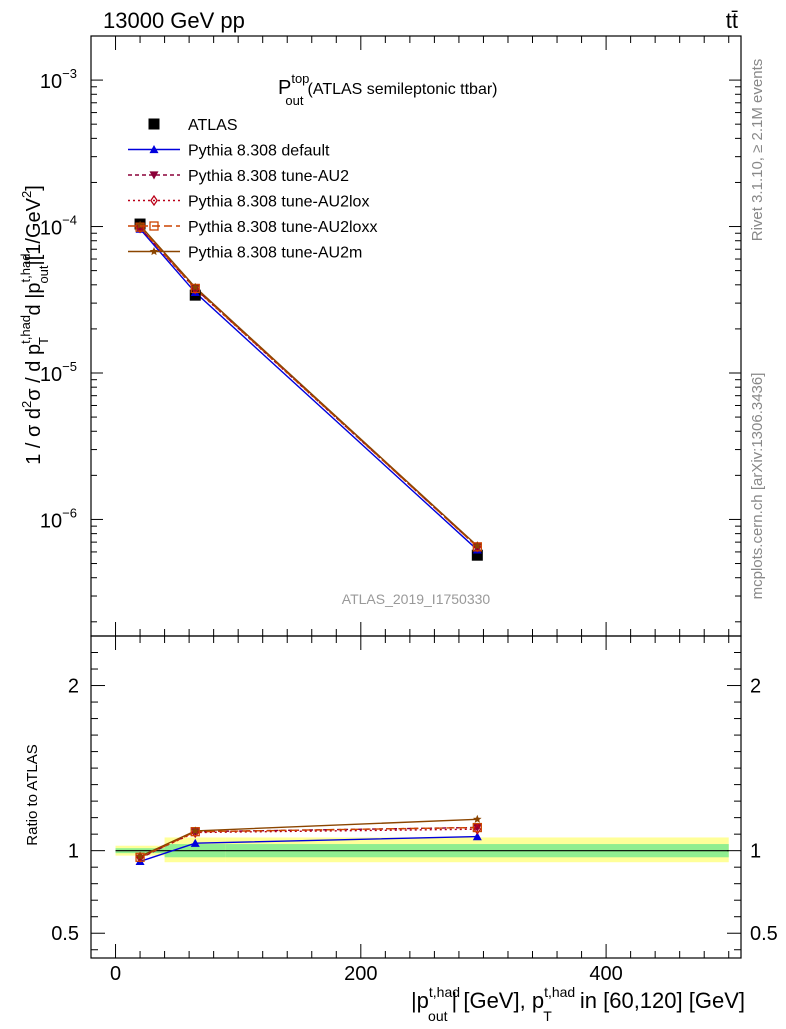 This screenshot has height=1029, width=786. Describe the element at coordinates (422, 850) in the screenshot. I see `ratio-bands` at that location.